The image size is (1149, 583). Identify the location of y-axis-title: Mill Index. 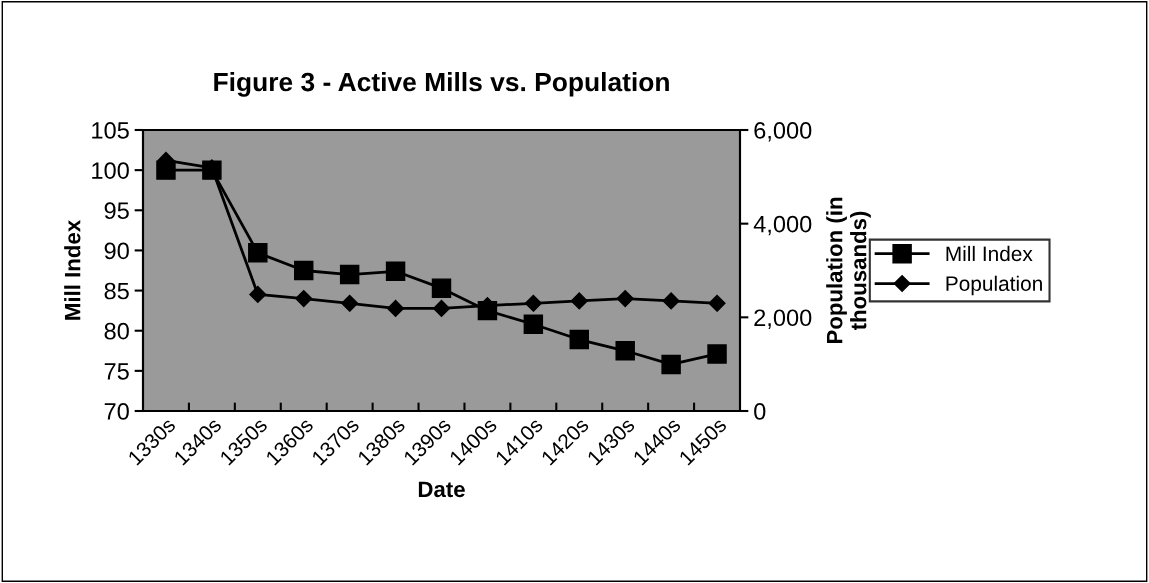
(72, 270).